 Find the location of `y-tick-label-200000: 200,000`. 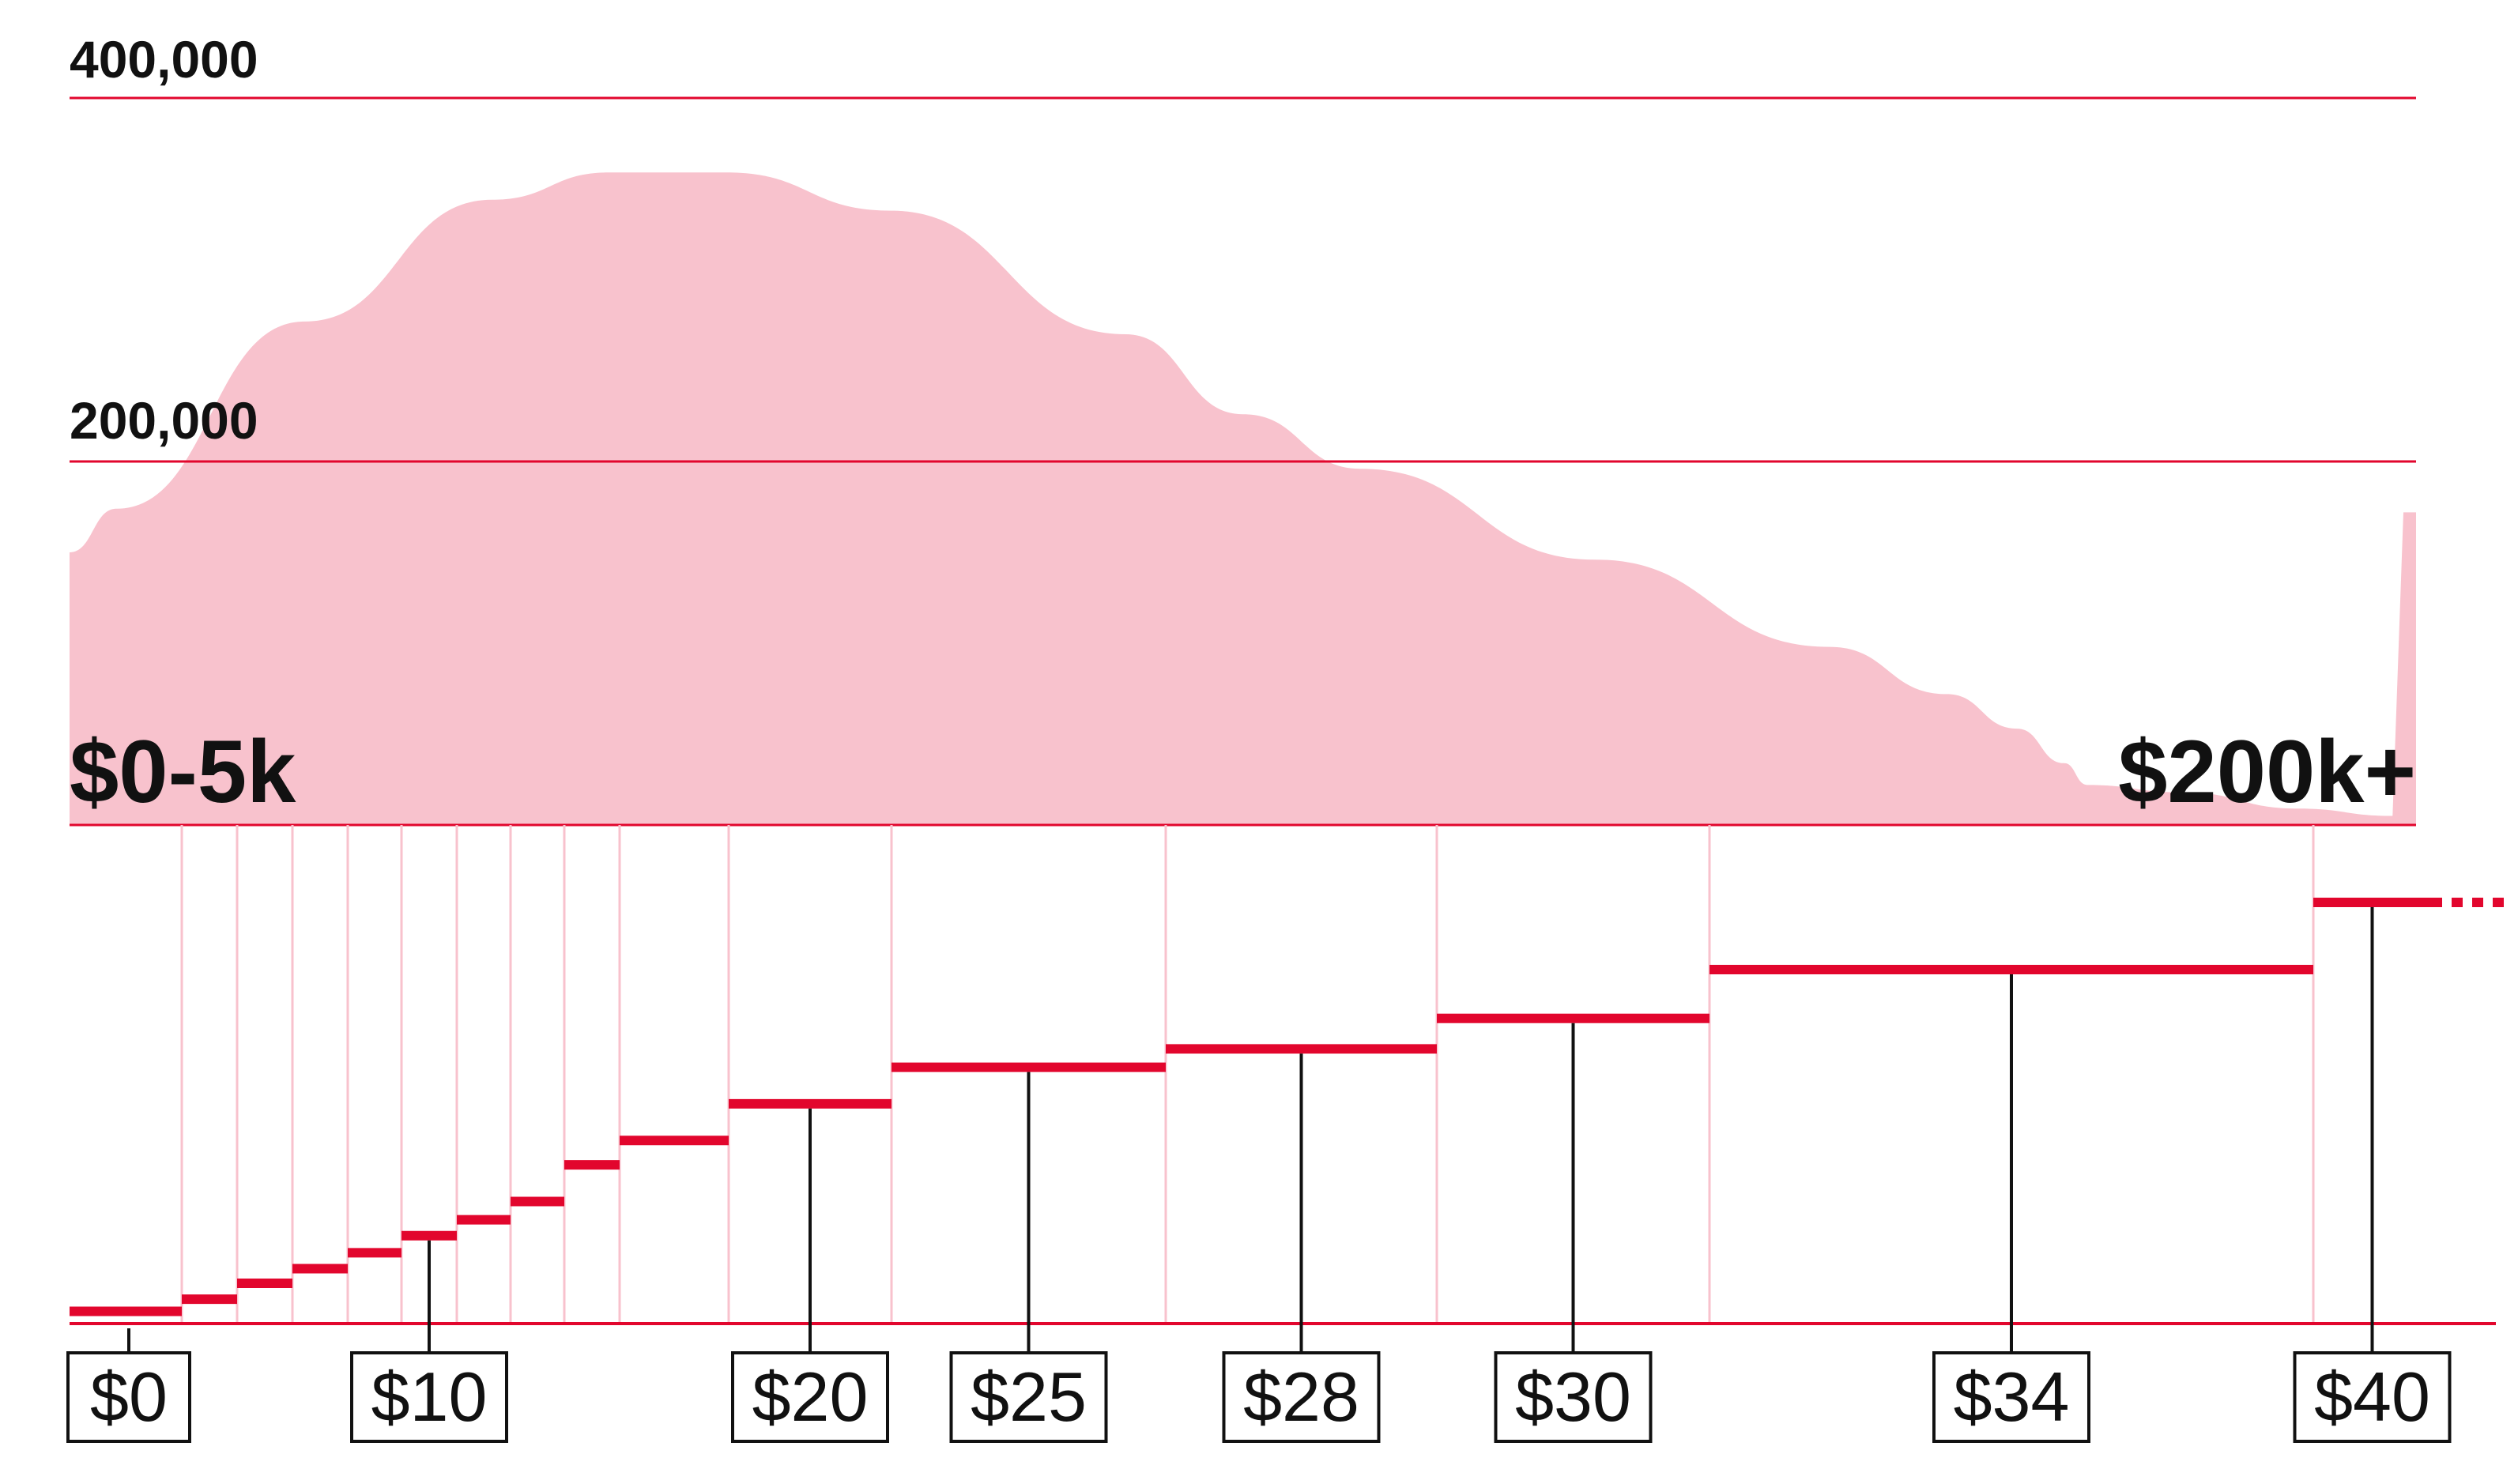

y-tick-label-200000: 200,000 is located at coordinates (164, 420).